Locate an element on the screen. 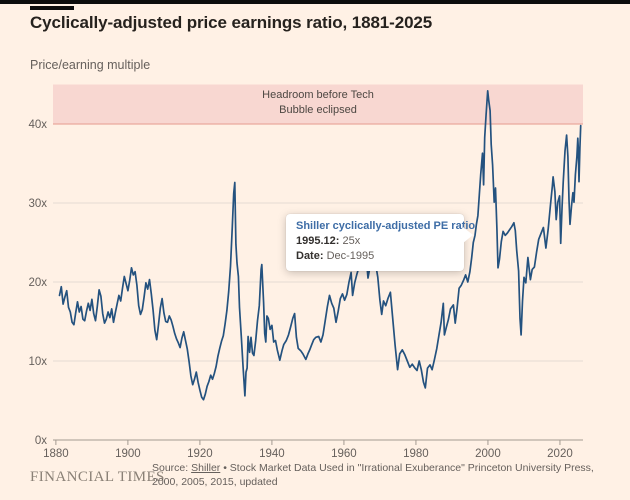  tooltip-period-label: 1995.12: is located at coordinates (318, 241).